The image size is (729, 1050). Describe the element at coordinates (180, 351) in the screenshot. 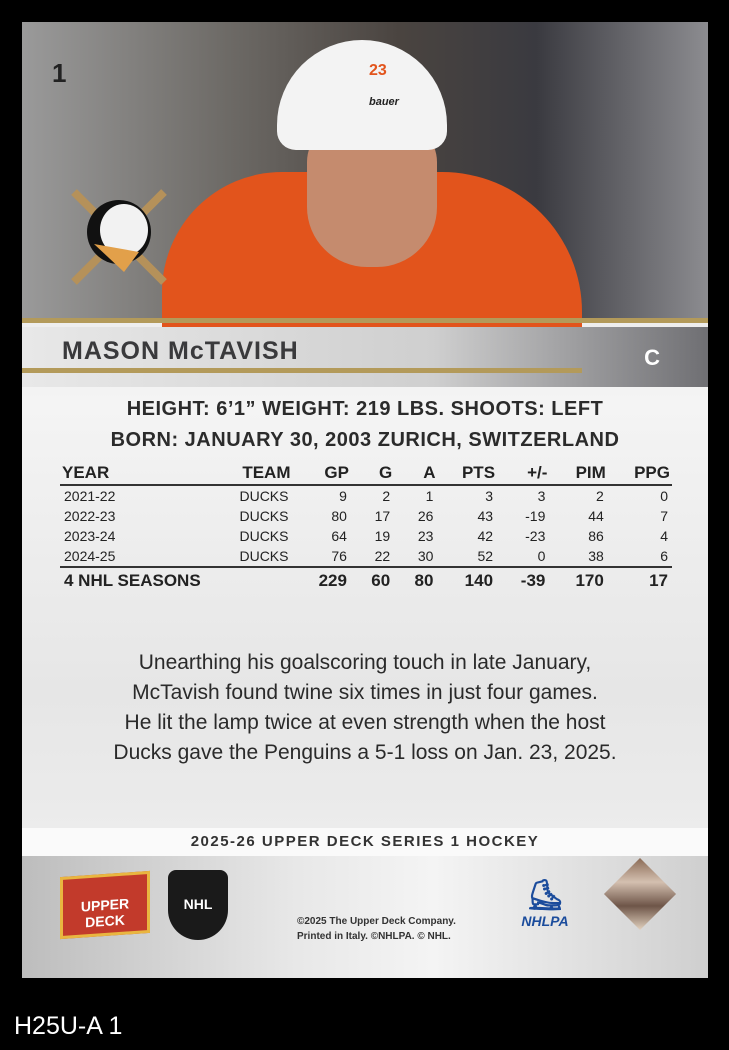

I see `player-name: MASON McTAVISH` at that location.